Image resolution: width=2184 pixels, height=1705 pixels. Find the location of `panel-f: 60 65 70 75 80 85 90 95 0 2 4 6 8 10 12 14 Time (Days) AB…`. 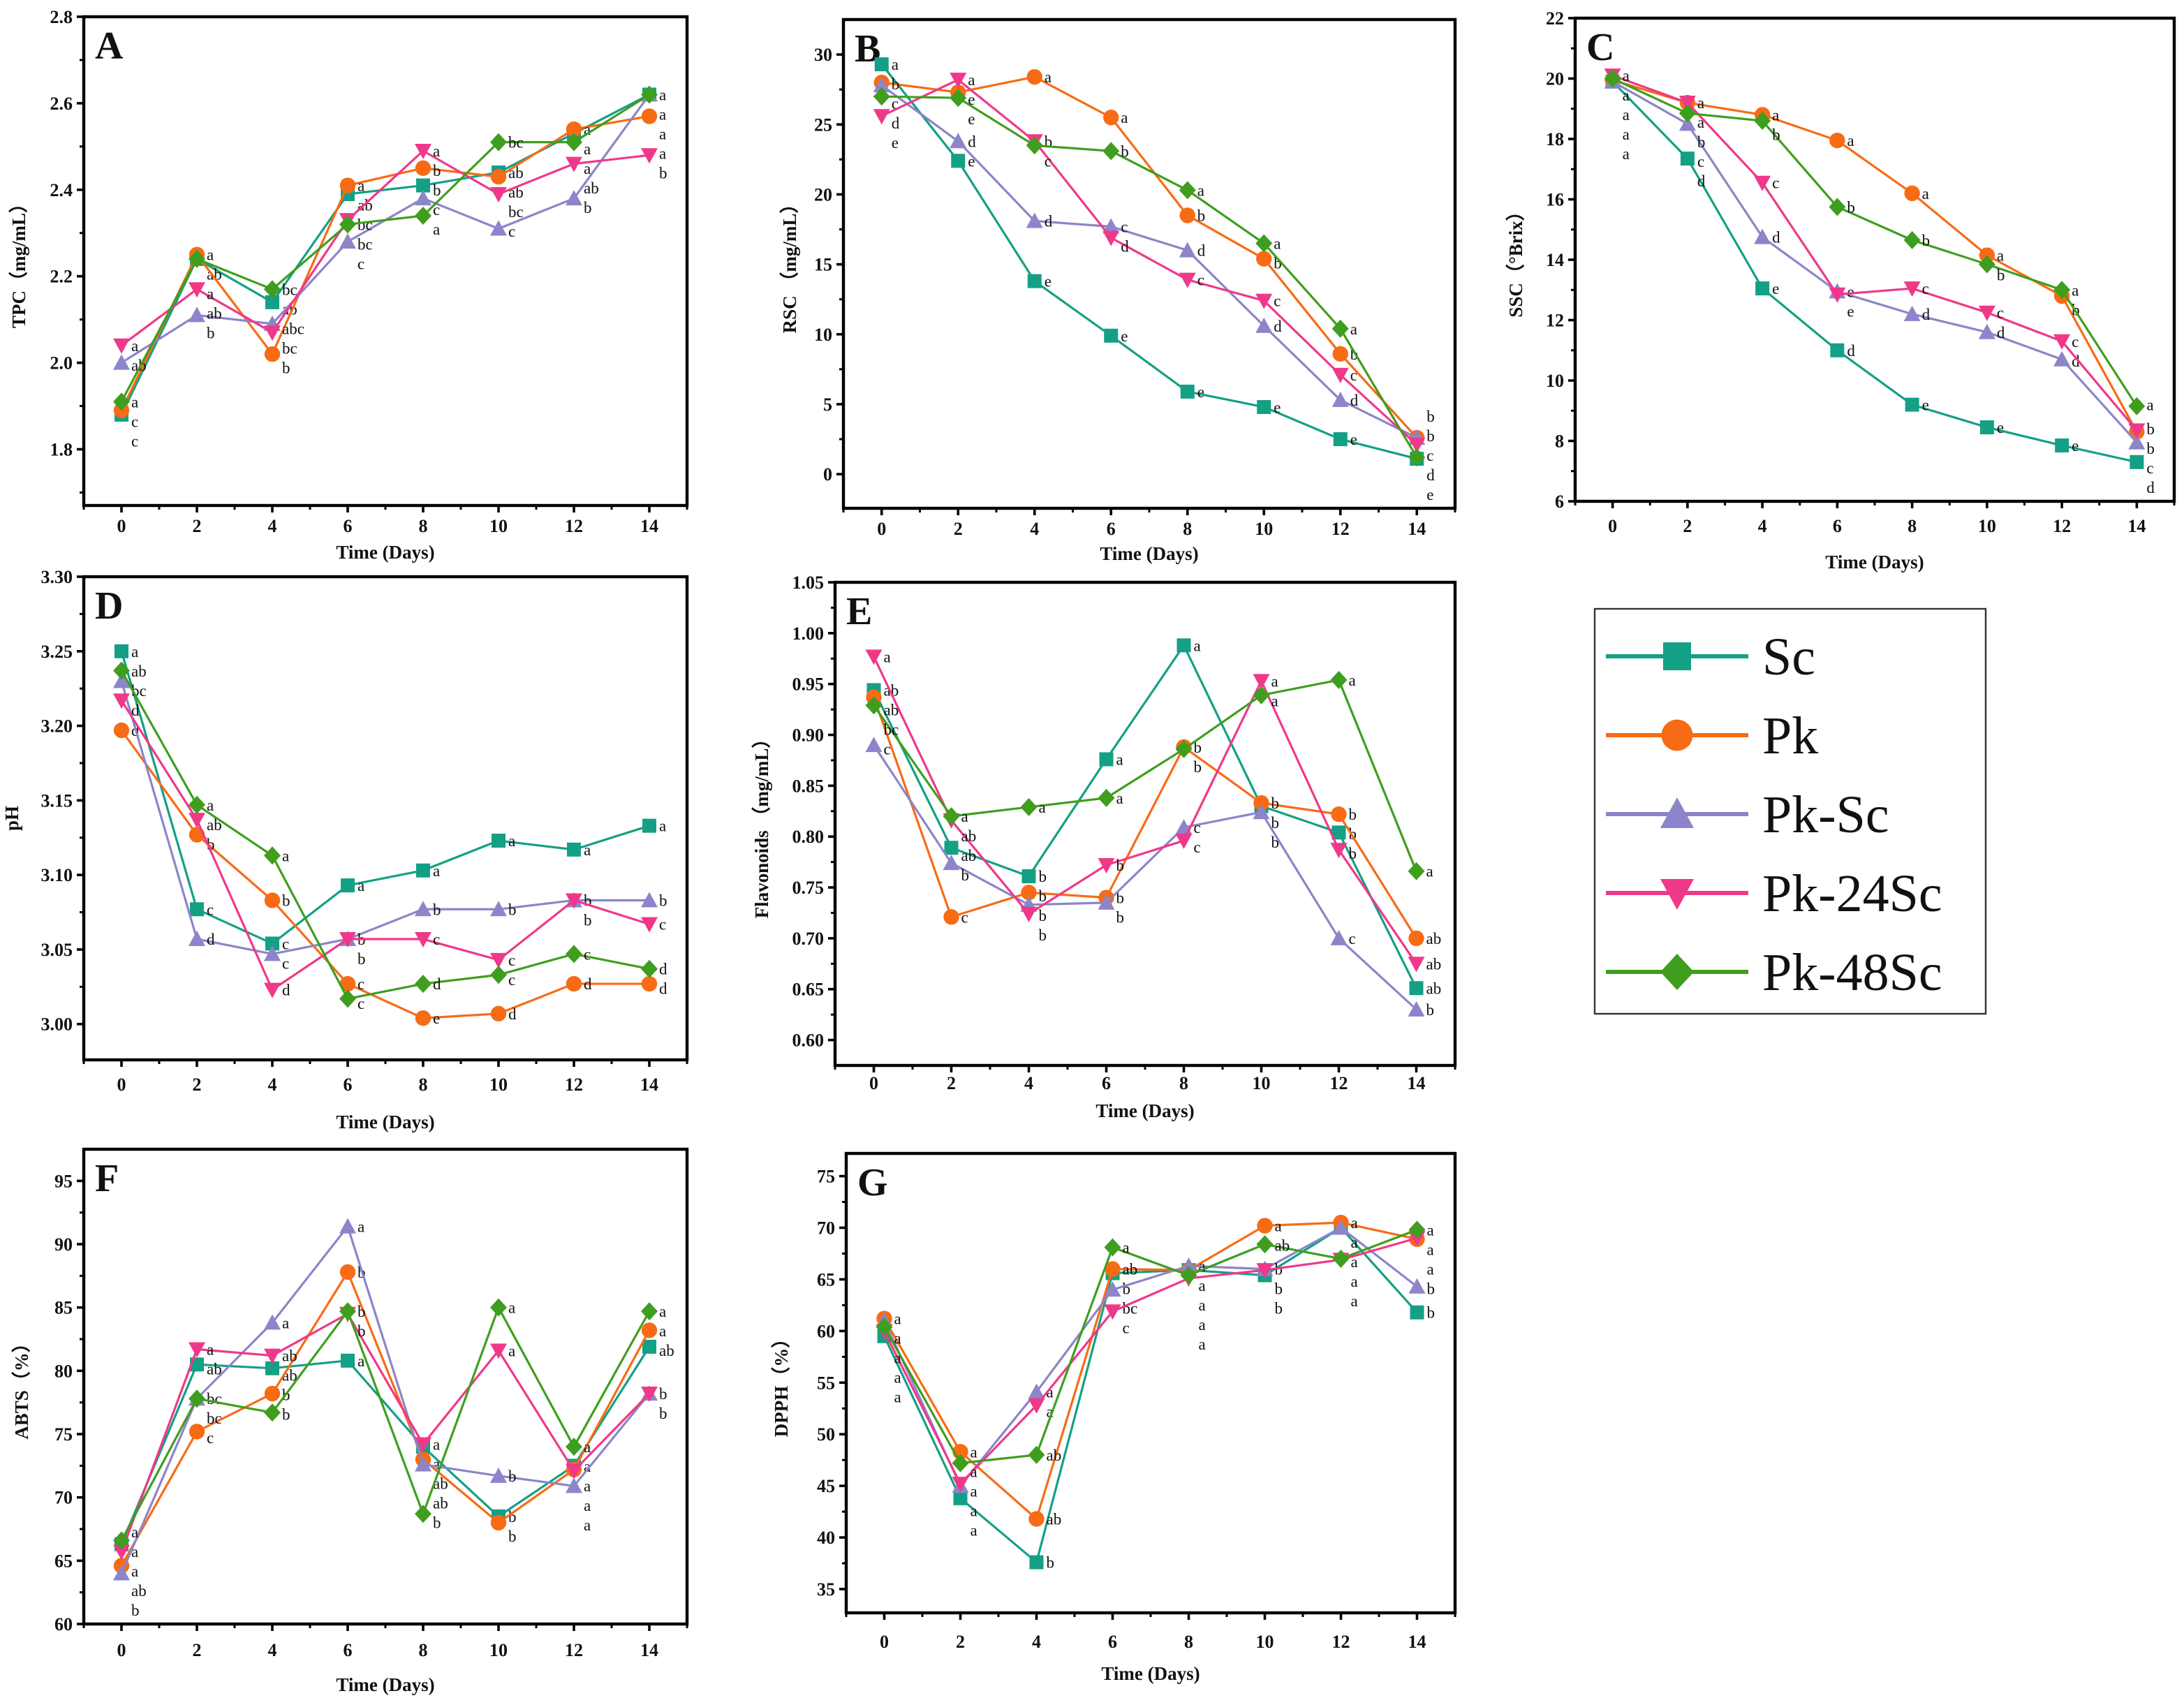

panel-f: 60 65 70 75 80 85 90 95 0 2 4 6 8 10 12 14 Time (Days) AB… is located at coordinates (350, 1421).